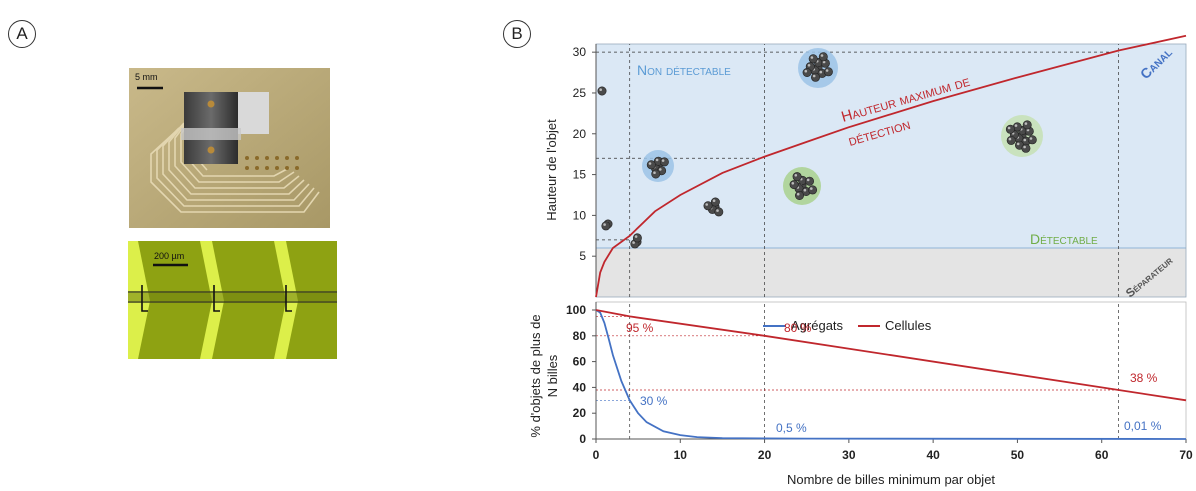 The image size is (1196, 491). What do you see at coordinates (580, 215) in the screenshot?
I see `y-tick-label: 10` at bounding box center [580, 215].